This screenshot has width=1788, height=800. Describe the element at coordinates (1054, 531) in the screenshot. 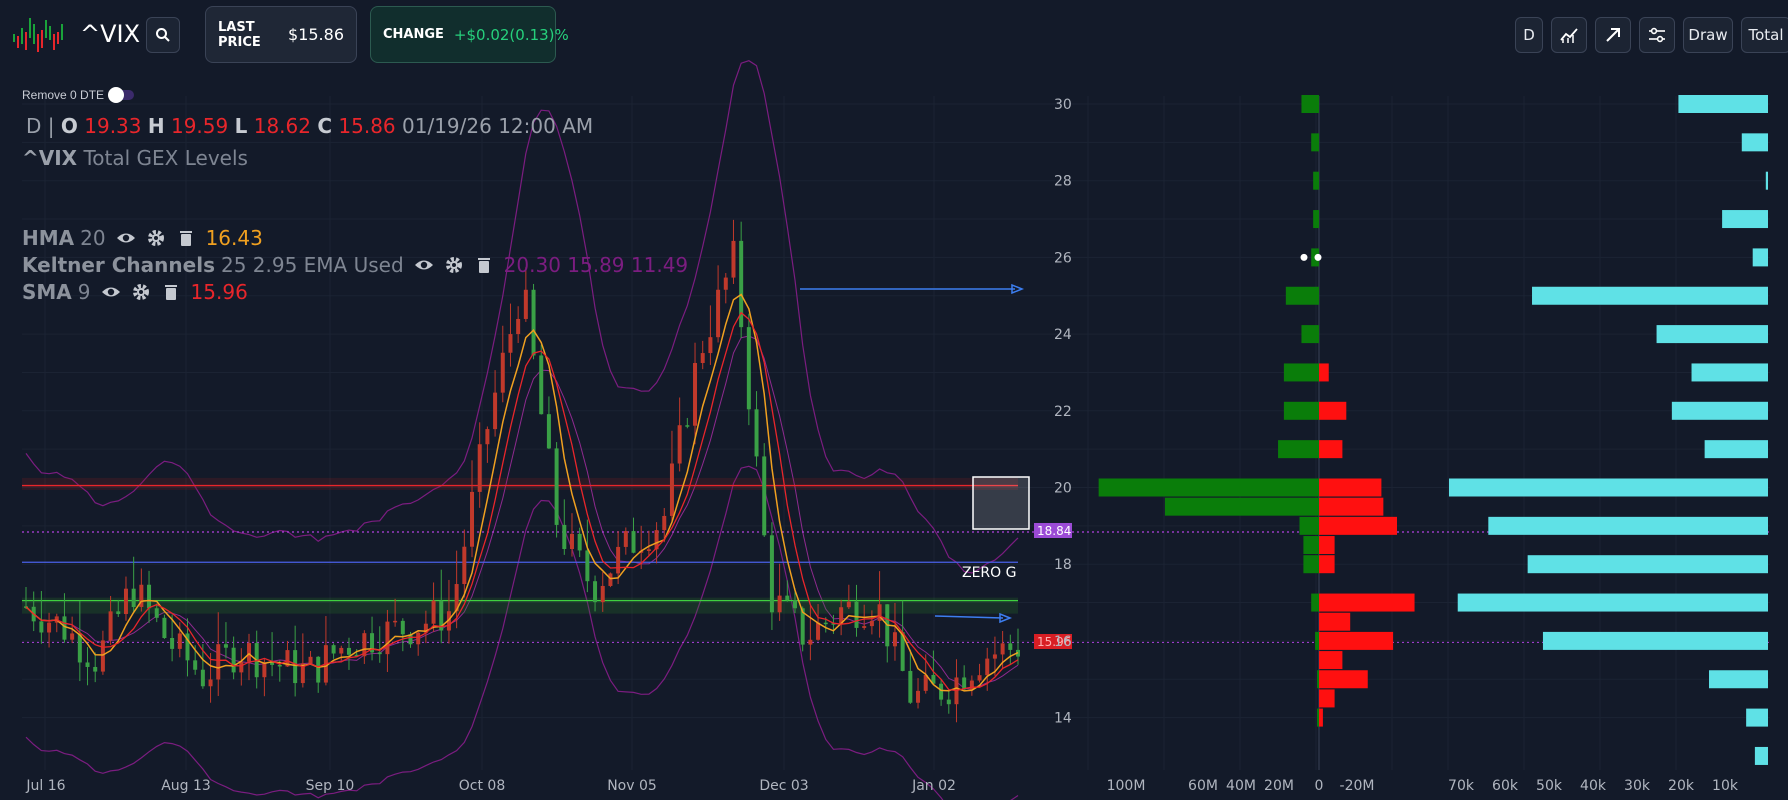

I see `price-tag-upper: 18.84` at that location.